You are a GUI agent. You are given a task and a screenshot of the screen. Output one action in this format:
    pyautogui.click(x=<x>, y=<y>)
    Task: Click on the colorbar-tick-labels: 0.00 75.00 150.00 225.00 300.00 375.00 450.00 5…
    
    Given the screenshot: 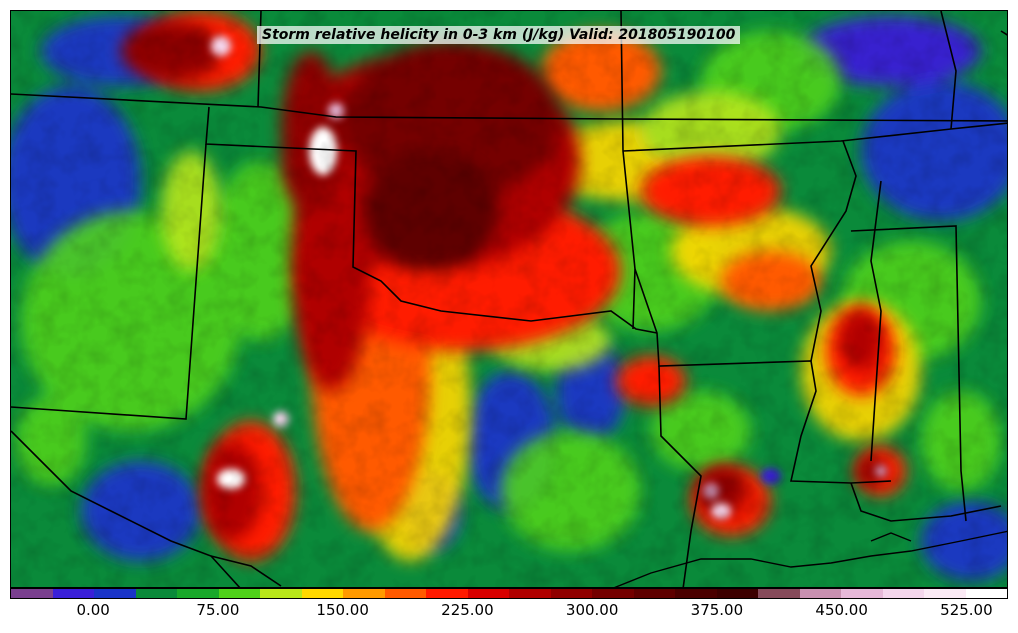 What is the action you would take?
    pyautogui.click(x=509, y=613)
    